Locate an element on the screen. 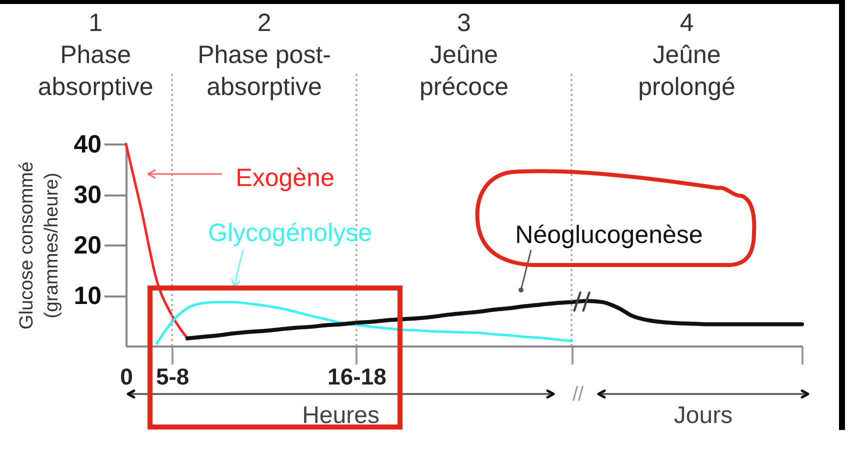 The image size is (848, 451). y-tick-label: 10 is located at coordinates (88, 296).